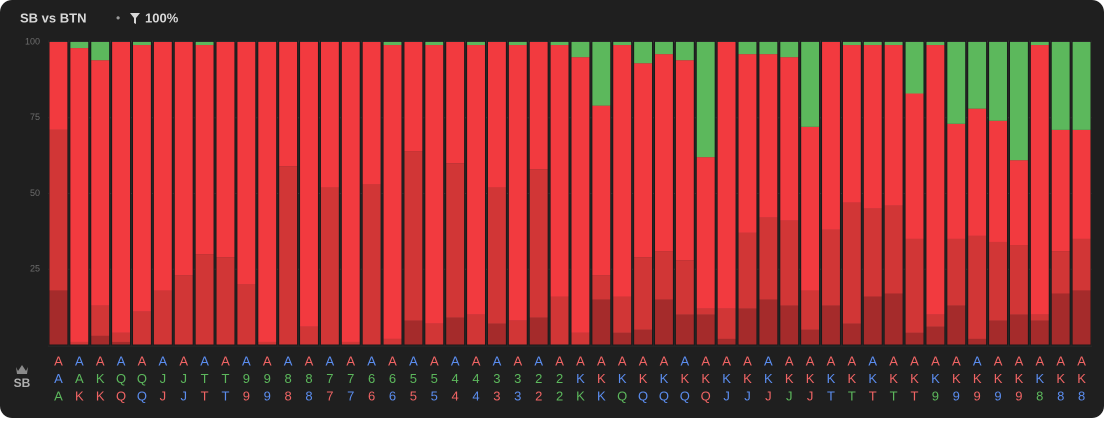 The image size is (1104, 423). Describe the element at coordinates (288, 378) in the screenshot. I see `card-label: 8` at that location.